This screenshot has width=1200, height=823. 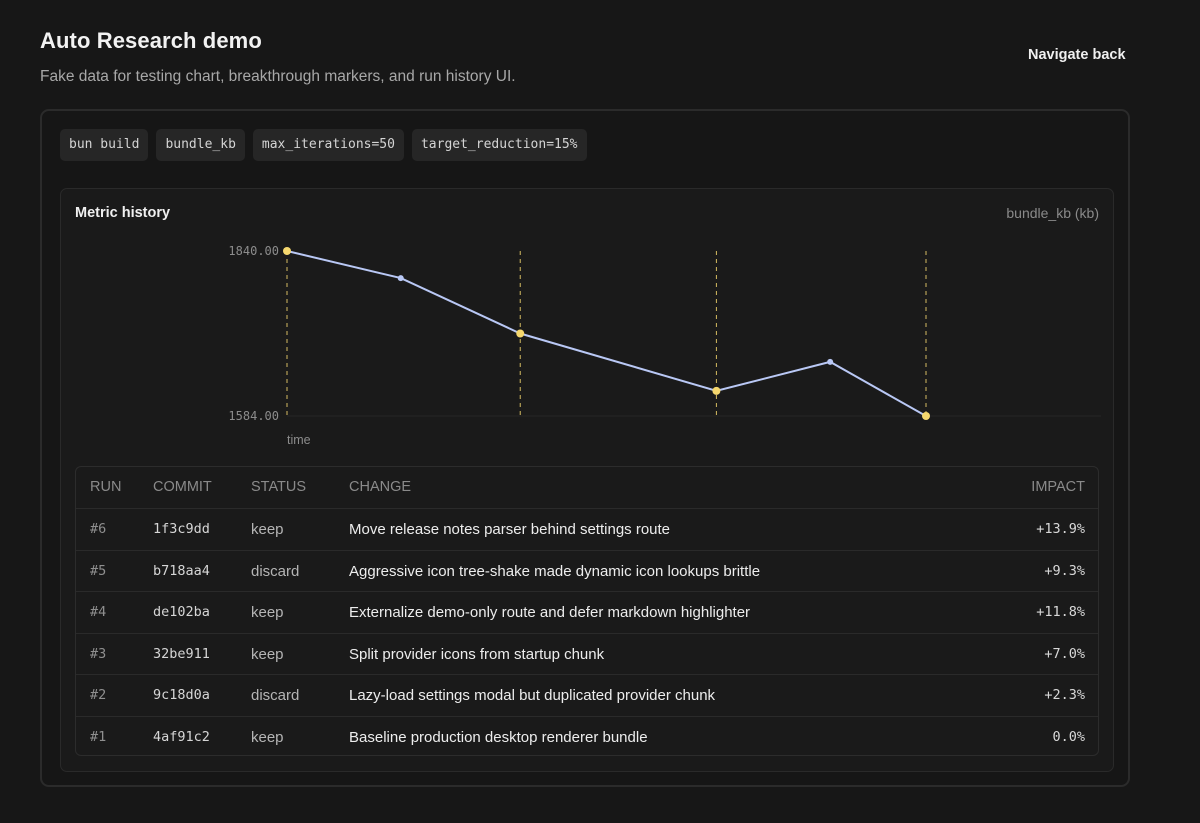 I want to click on commit-hash: 32be911, so click(x=181, y=653).